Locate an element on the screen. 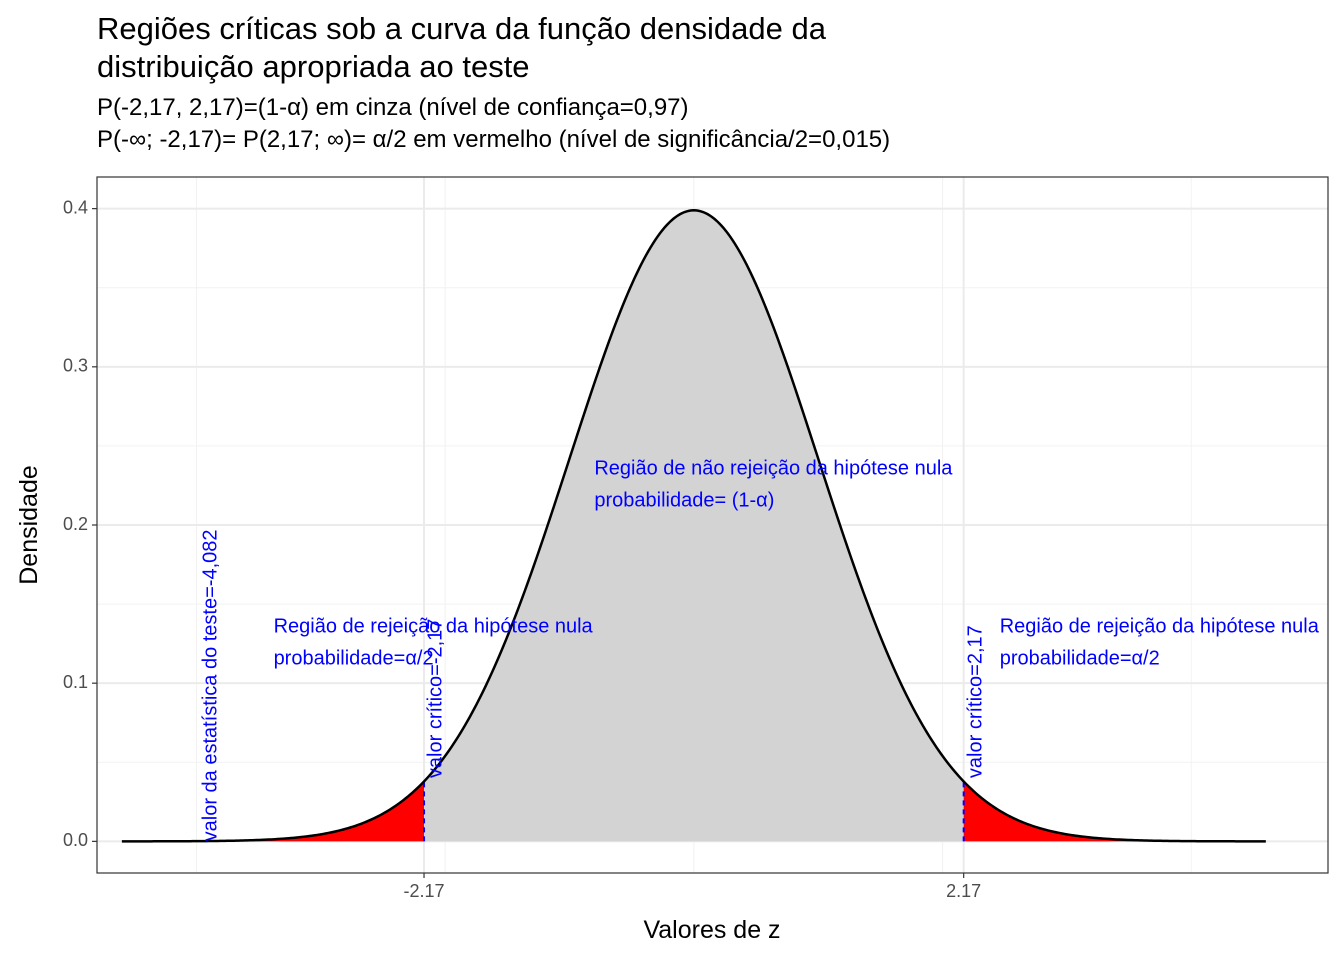  y-axis-label: Densidade is located at coordinates (29, 525).